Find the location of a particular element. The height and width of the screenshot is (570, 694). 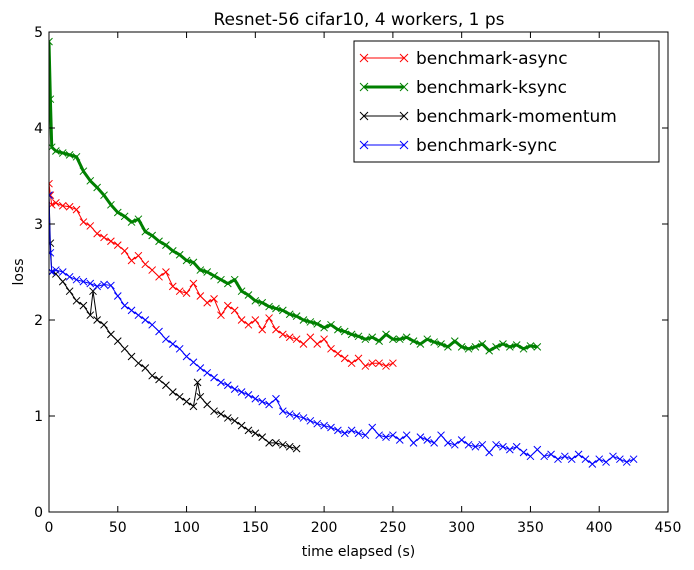

legend-label: benchmark-ksync is located at coordinates (491, 88).